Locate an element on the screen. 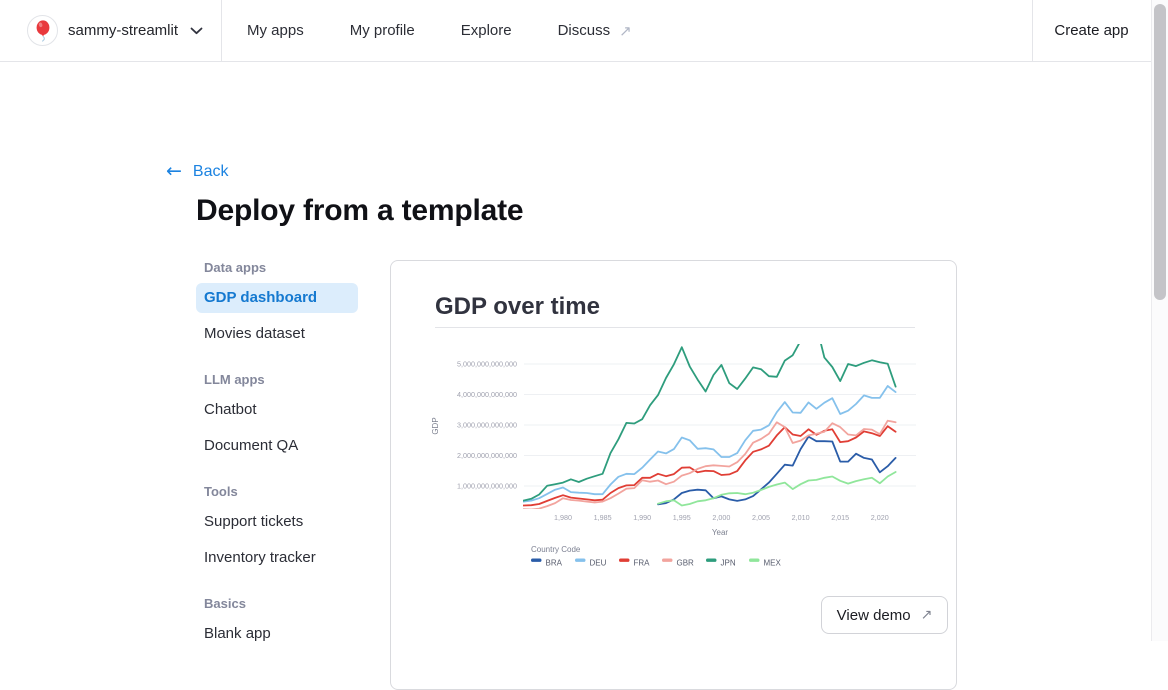 Image resolution: width=1168 pixels, height=690 pixels. legend-swatch-MEX is located at coordinates (754, 560).